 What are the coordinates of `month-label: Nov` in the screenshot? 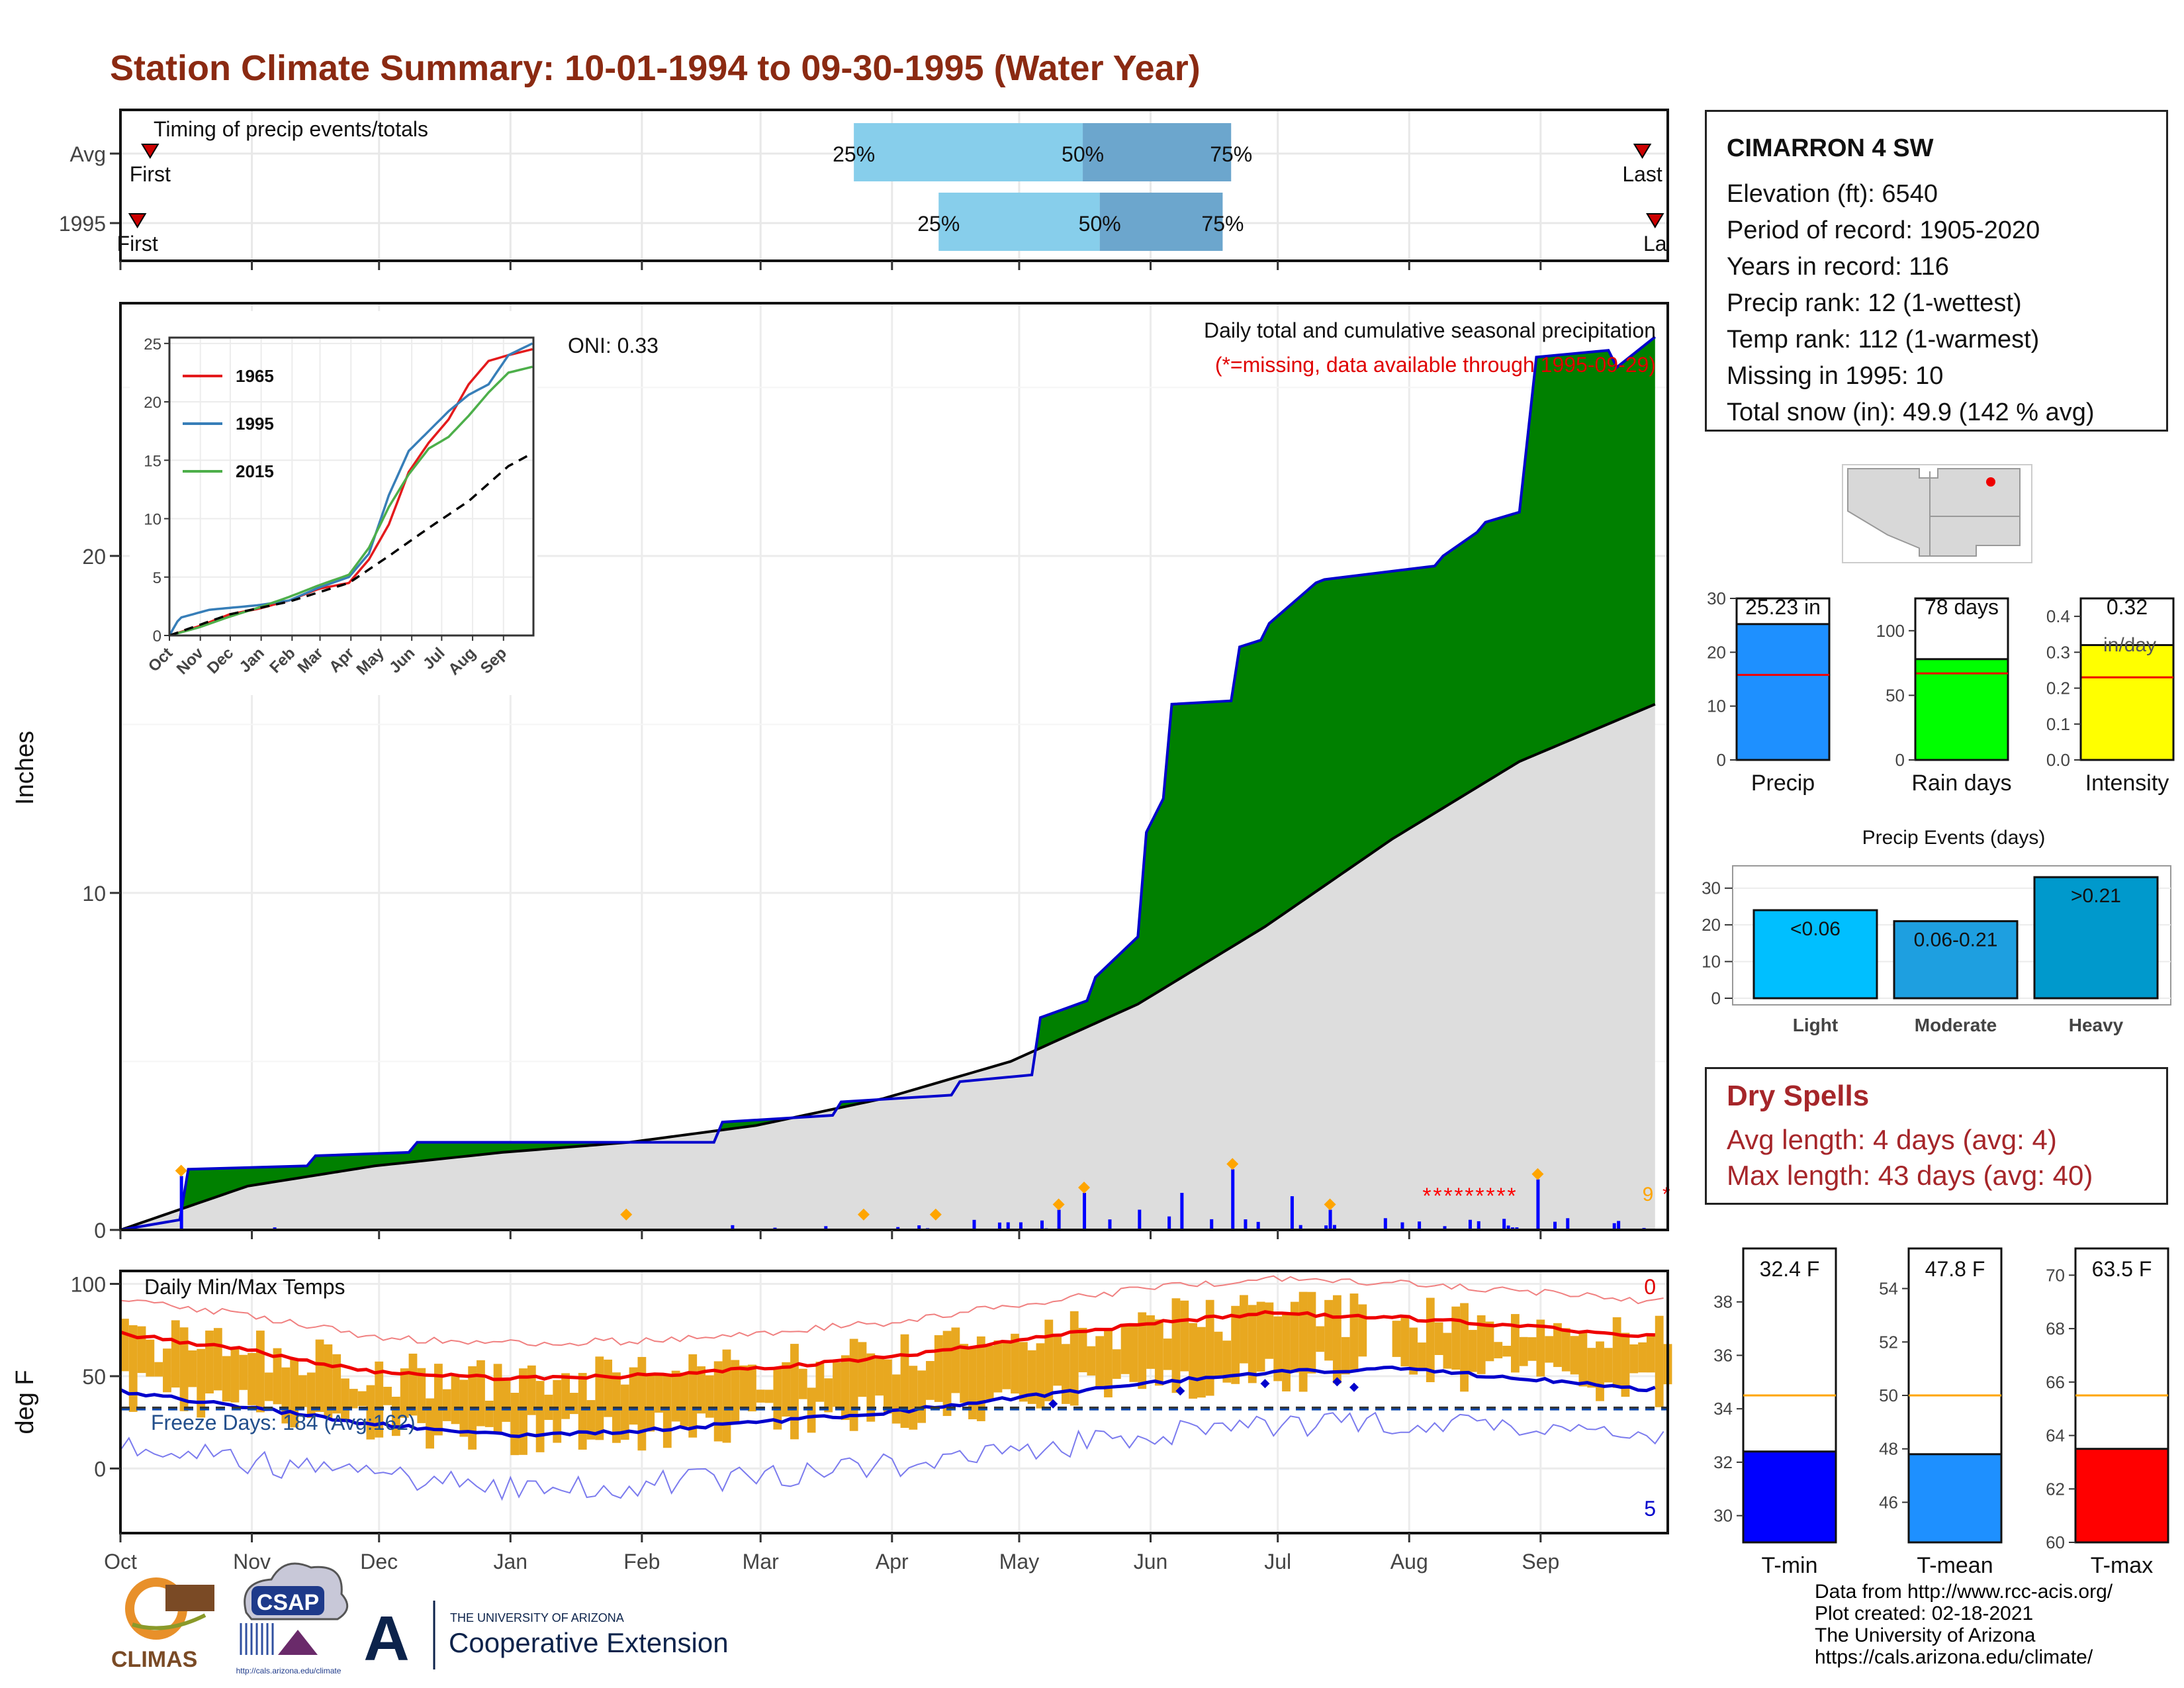 It's located at (252, 1561).